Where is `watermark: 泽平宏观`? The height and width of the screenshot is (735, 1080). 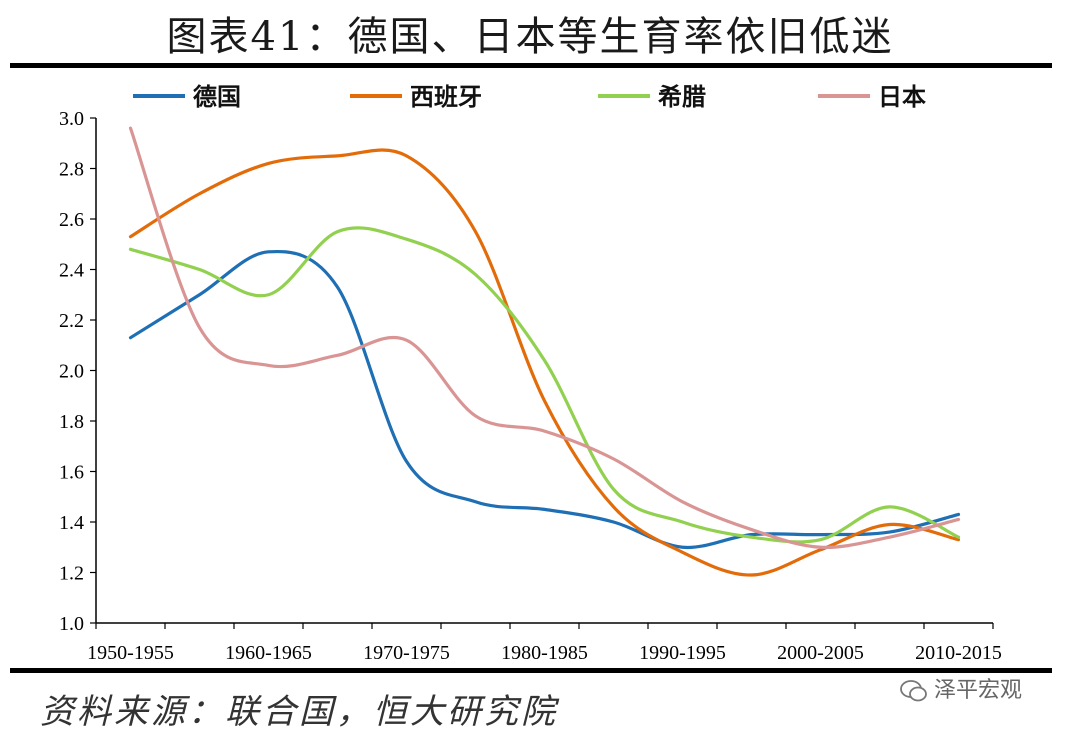 watermark: 泽平宏观 is located at coordinates (961, 688).